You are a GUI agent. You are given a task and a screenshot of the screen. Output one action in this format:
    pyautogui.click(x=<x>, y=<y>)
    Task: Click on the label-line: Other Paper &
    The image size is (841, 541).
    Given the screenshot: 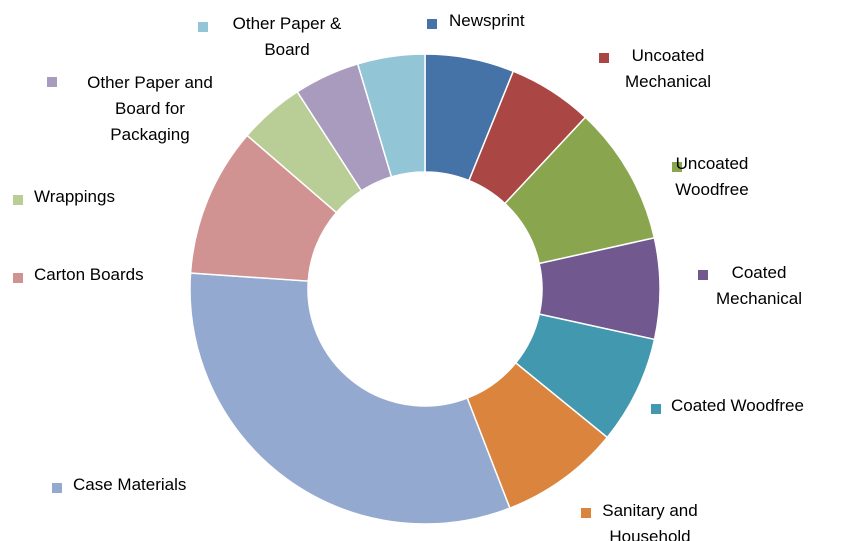 What is the action you would take?
    pyautogui.click(x=287, y=23)
    